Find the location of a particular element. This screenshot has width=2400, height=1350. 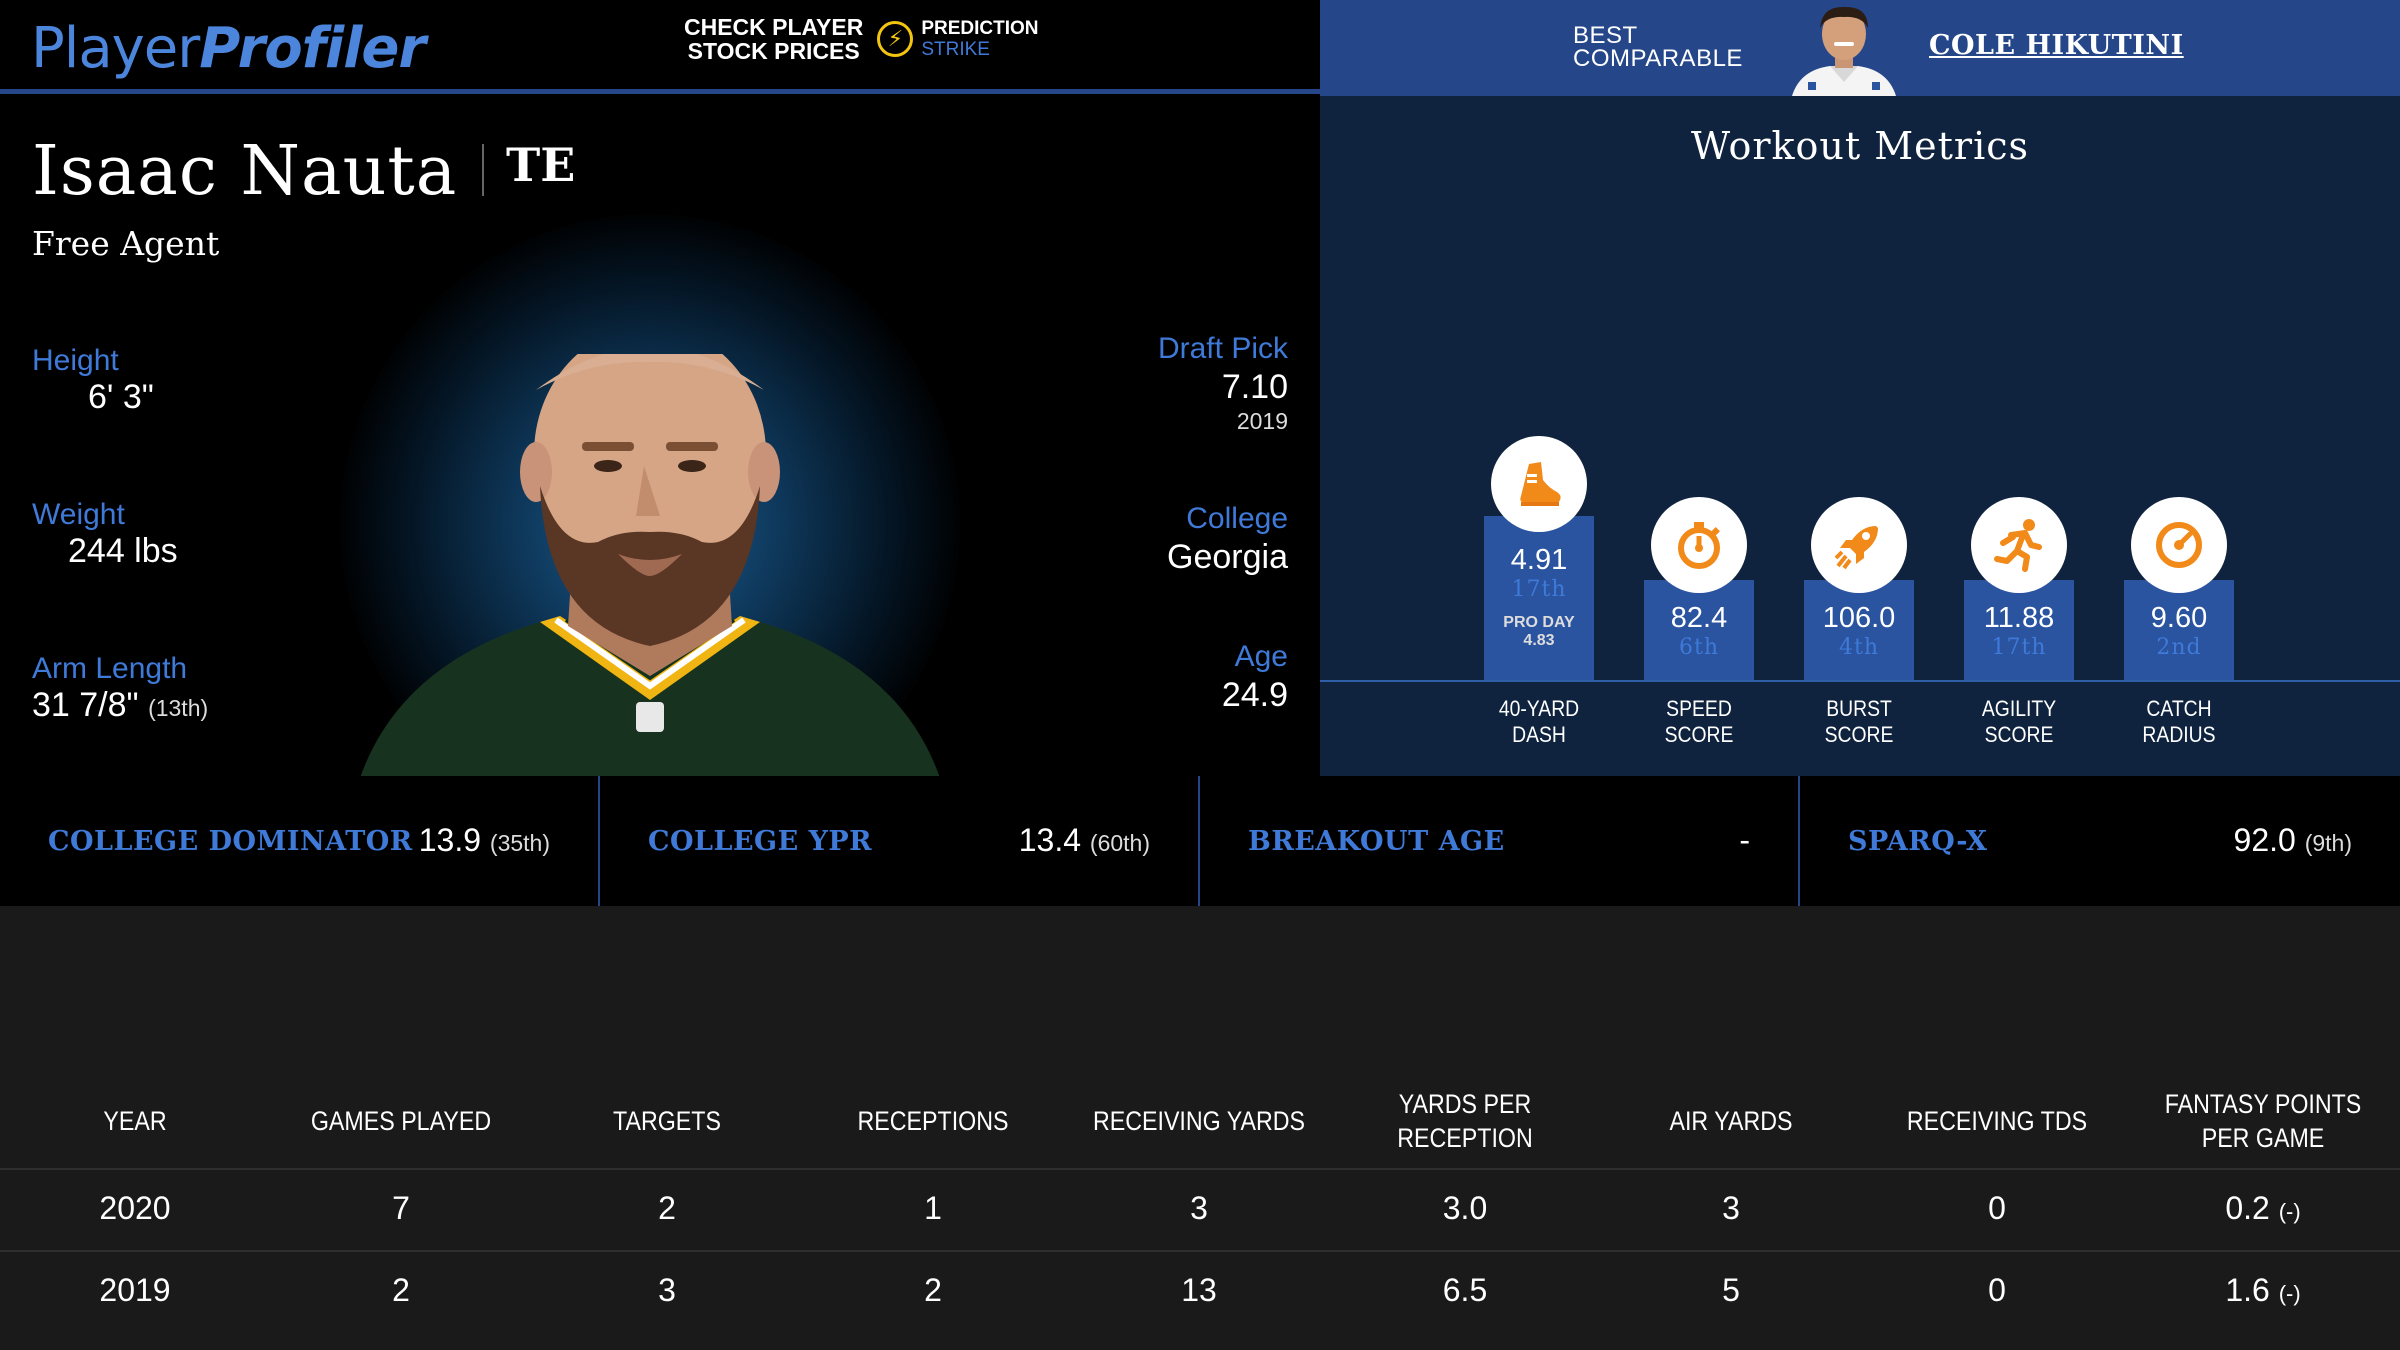

metric-label-40-yard: 40-YARD DASH is located at coordinates (1539, 721).